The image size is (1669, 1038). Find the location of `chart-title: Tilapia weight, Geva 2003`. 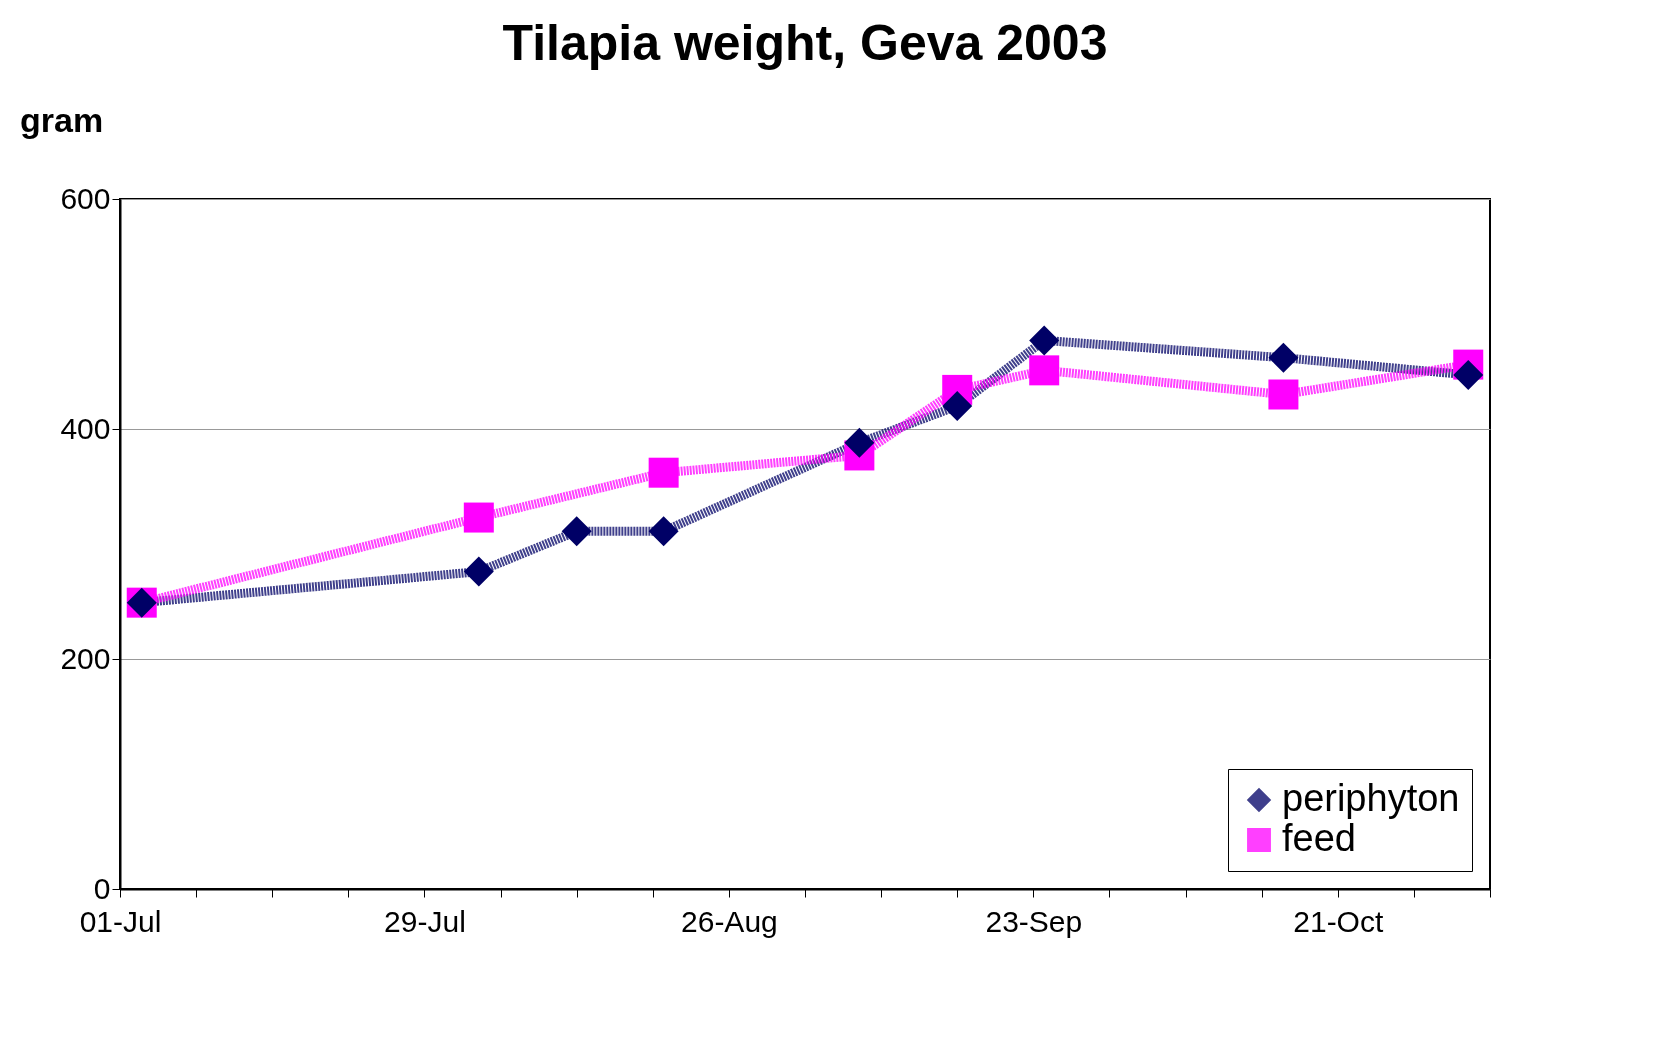

chart-title: Tilapia weight, Geva 2003 is located at coordinates (805, 43).